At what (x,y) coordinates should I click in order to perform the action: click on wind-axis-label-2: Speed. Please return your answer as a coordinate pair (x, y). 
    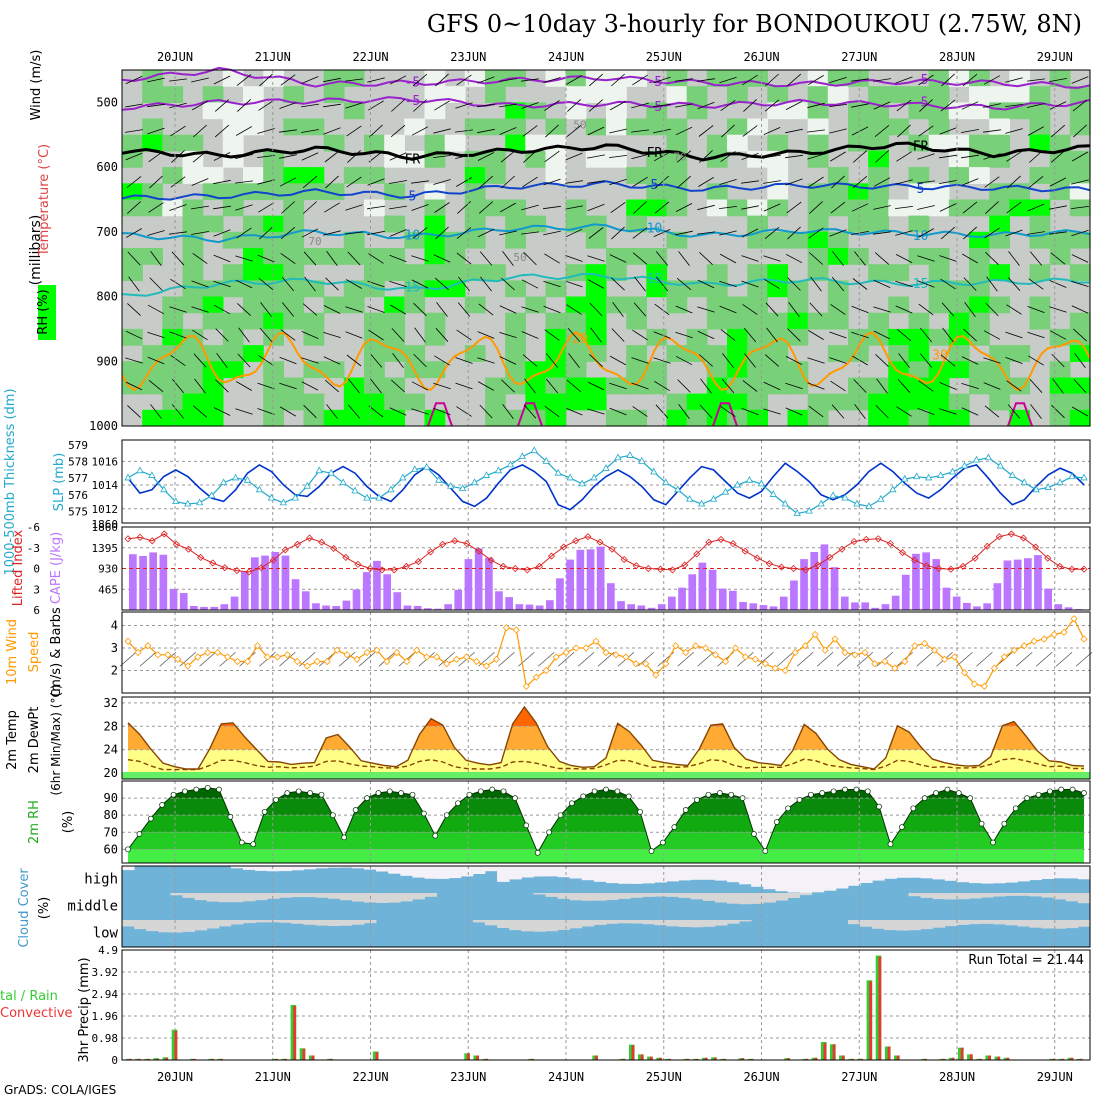
    Looking at the image, I should click on (34, 652).